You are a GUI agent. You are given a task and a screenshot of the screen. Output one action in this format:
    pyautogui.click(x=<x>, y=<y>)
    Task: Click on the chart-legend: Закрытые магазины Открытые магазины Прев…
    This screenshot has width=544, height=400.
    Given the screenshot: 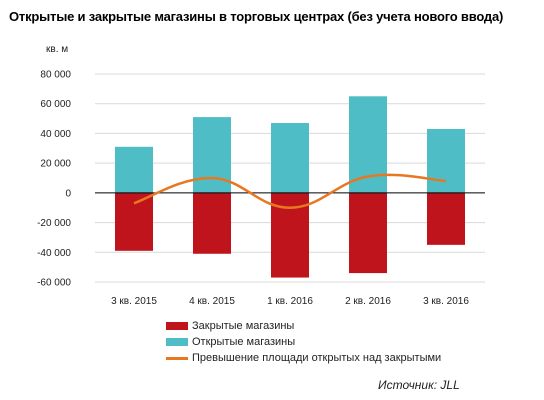 What is the action you would take?
    pyautogui.click(x=303, y=342)
    